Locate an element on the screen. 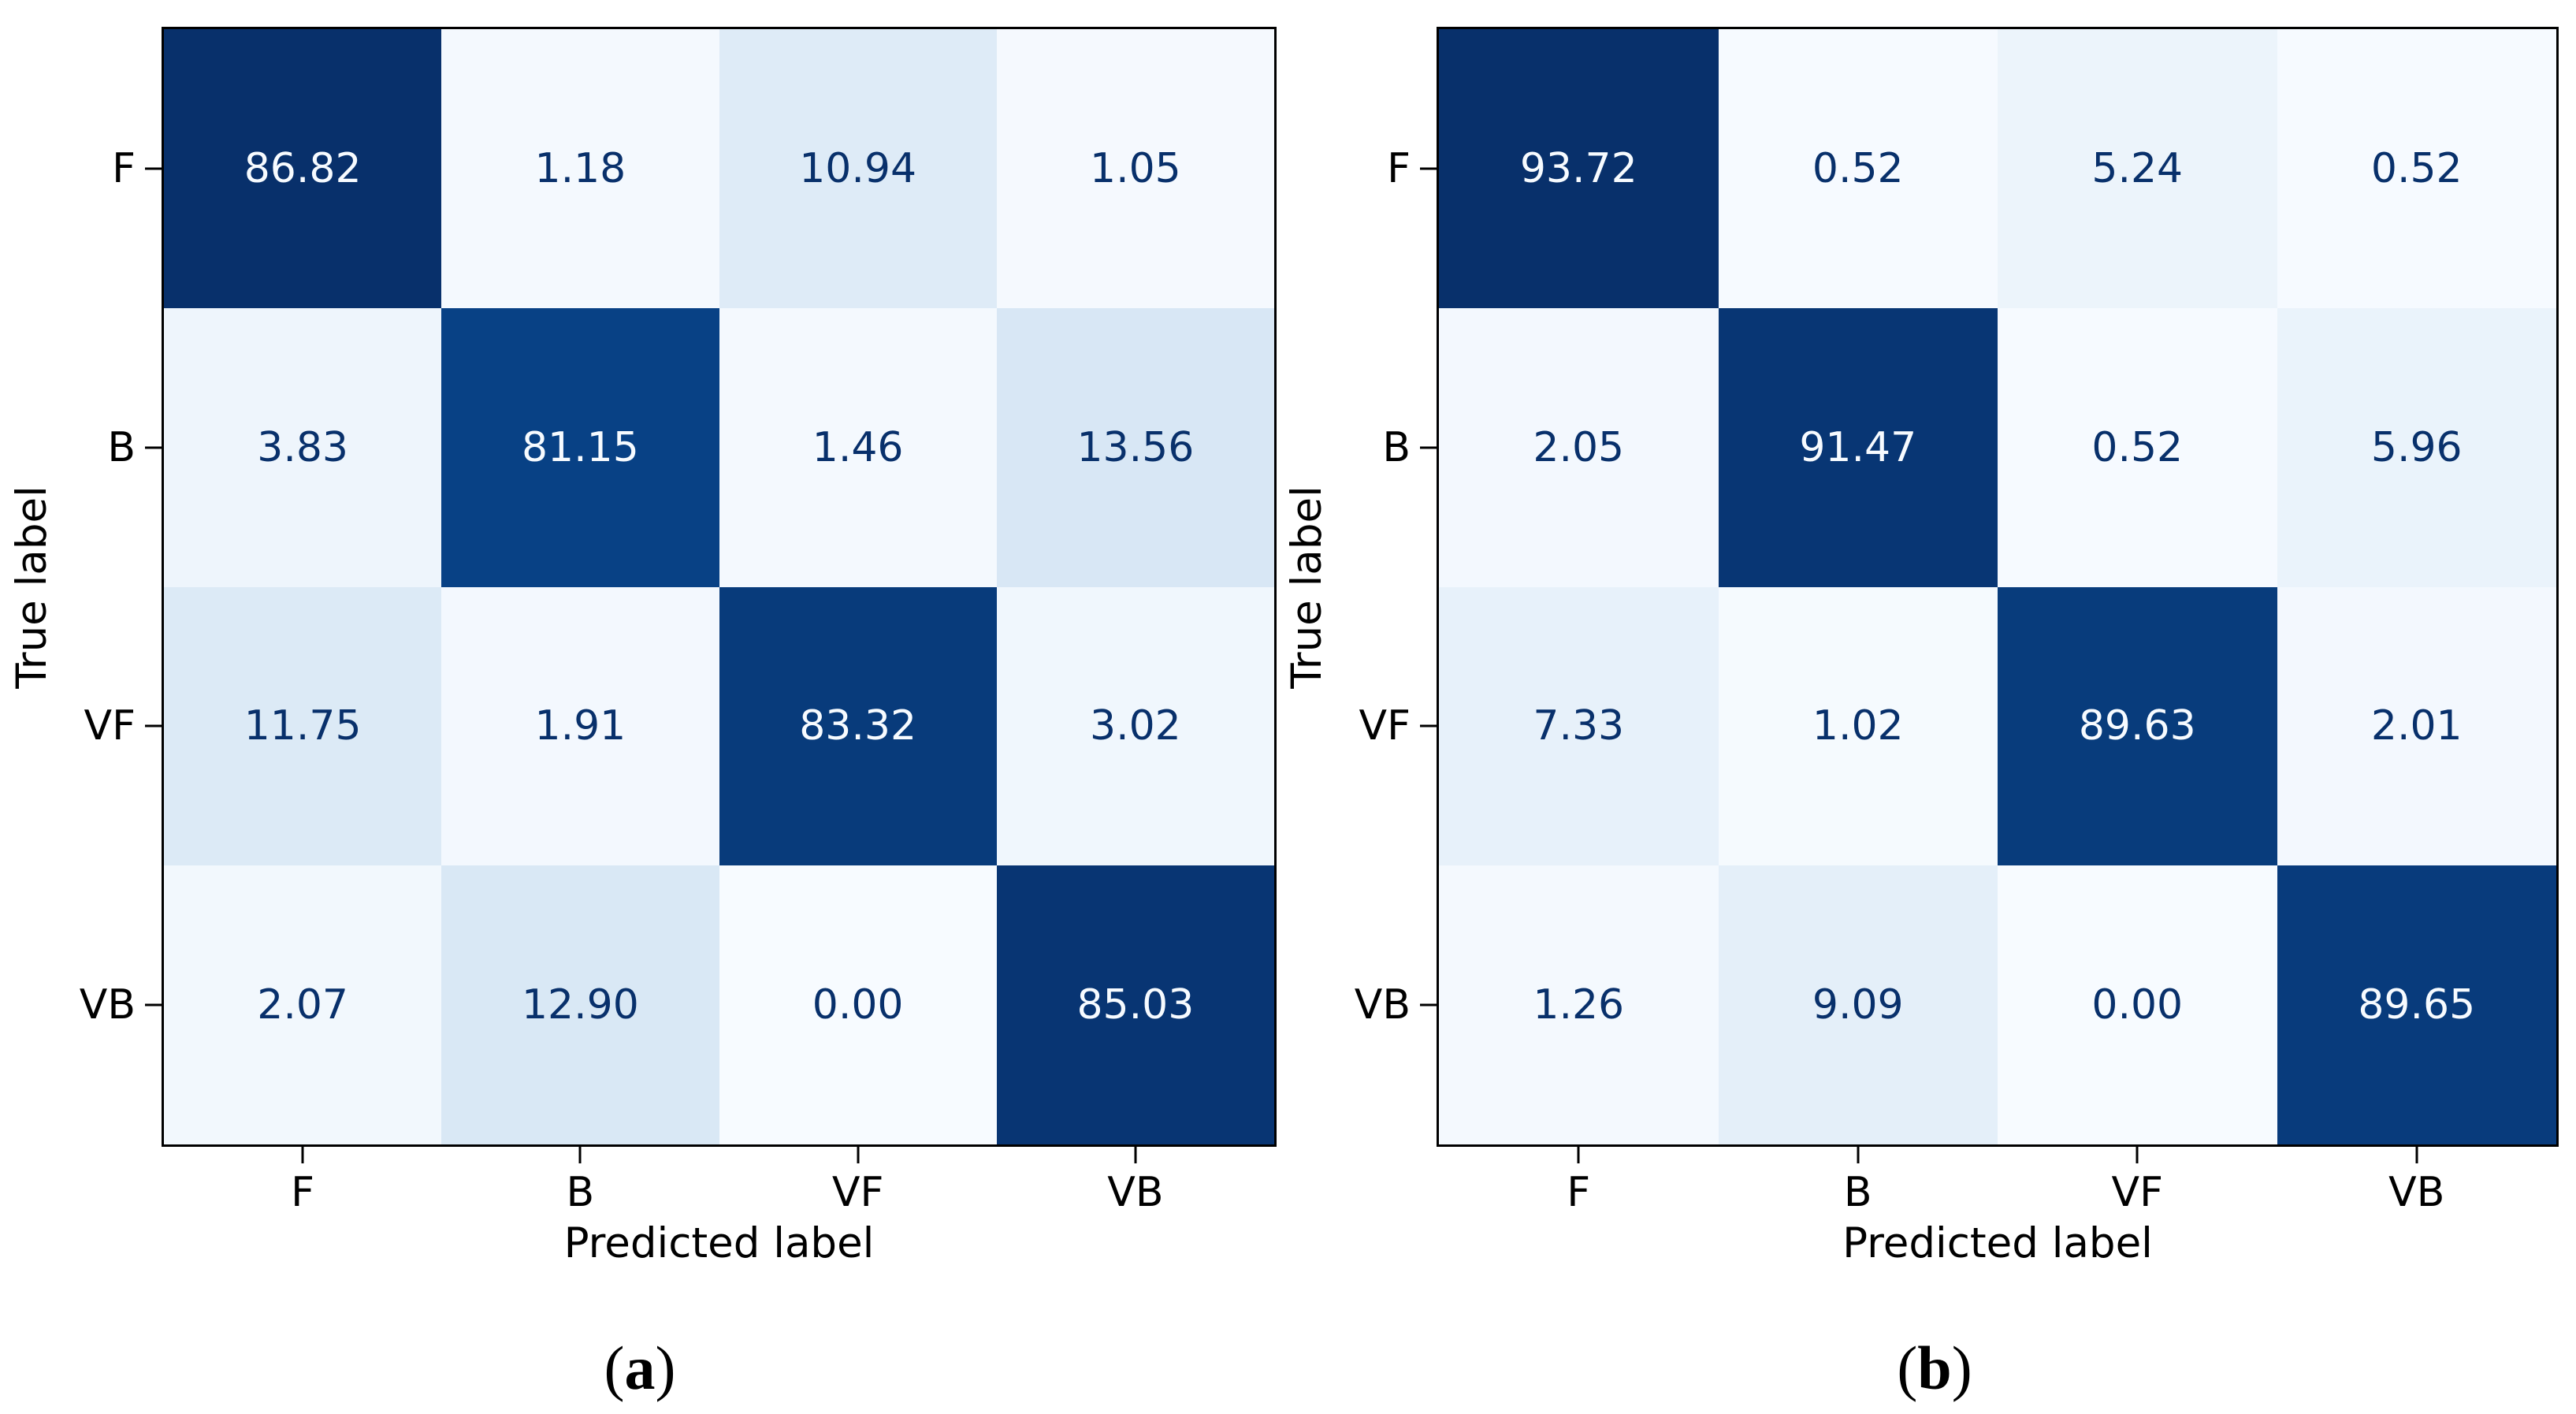  caption-b: (b) is located at coordinates (1934, 1368).